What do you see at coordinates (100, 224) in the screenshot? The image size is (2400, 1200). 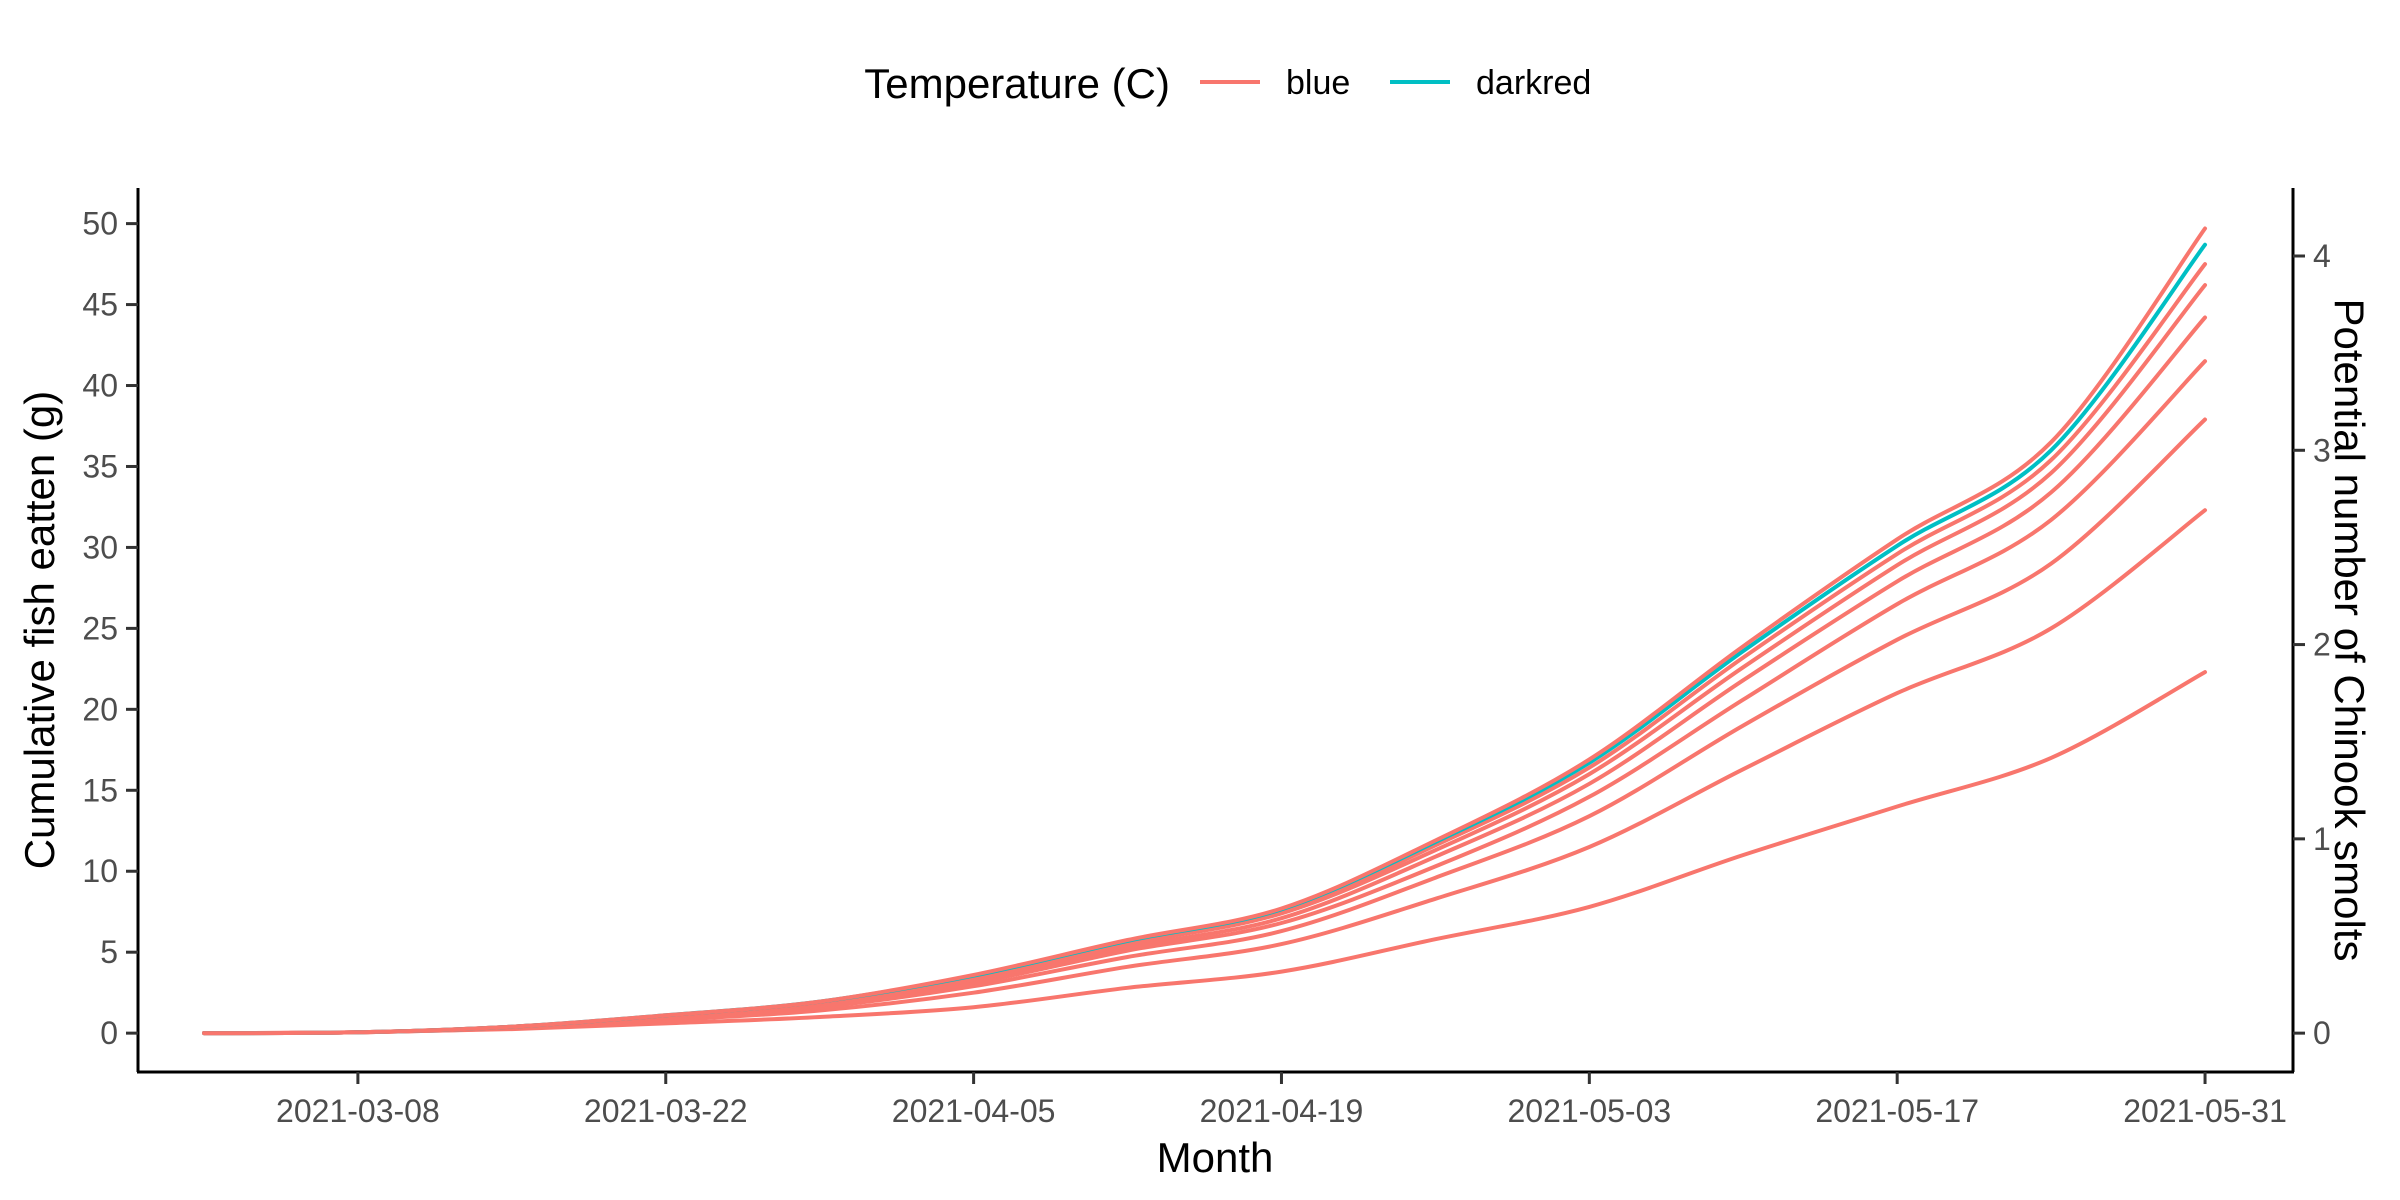 I see `y-tick-label: 50` at bounding box center [100, 224].